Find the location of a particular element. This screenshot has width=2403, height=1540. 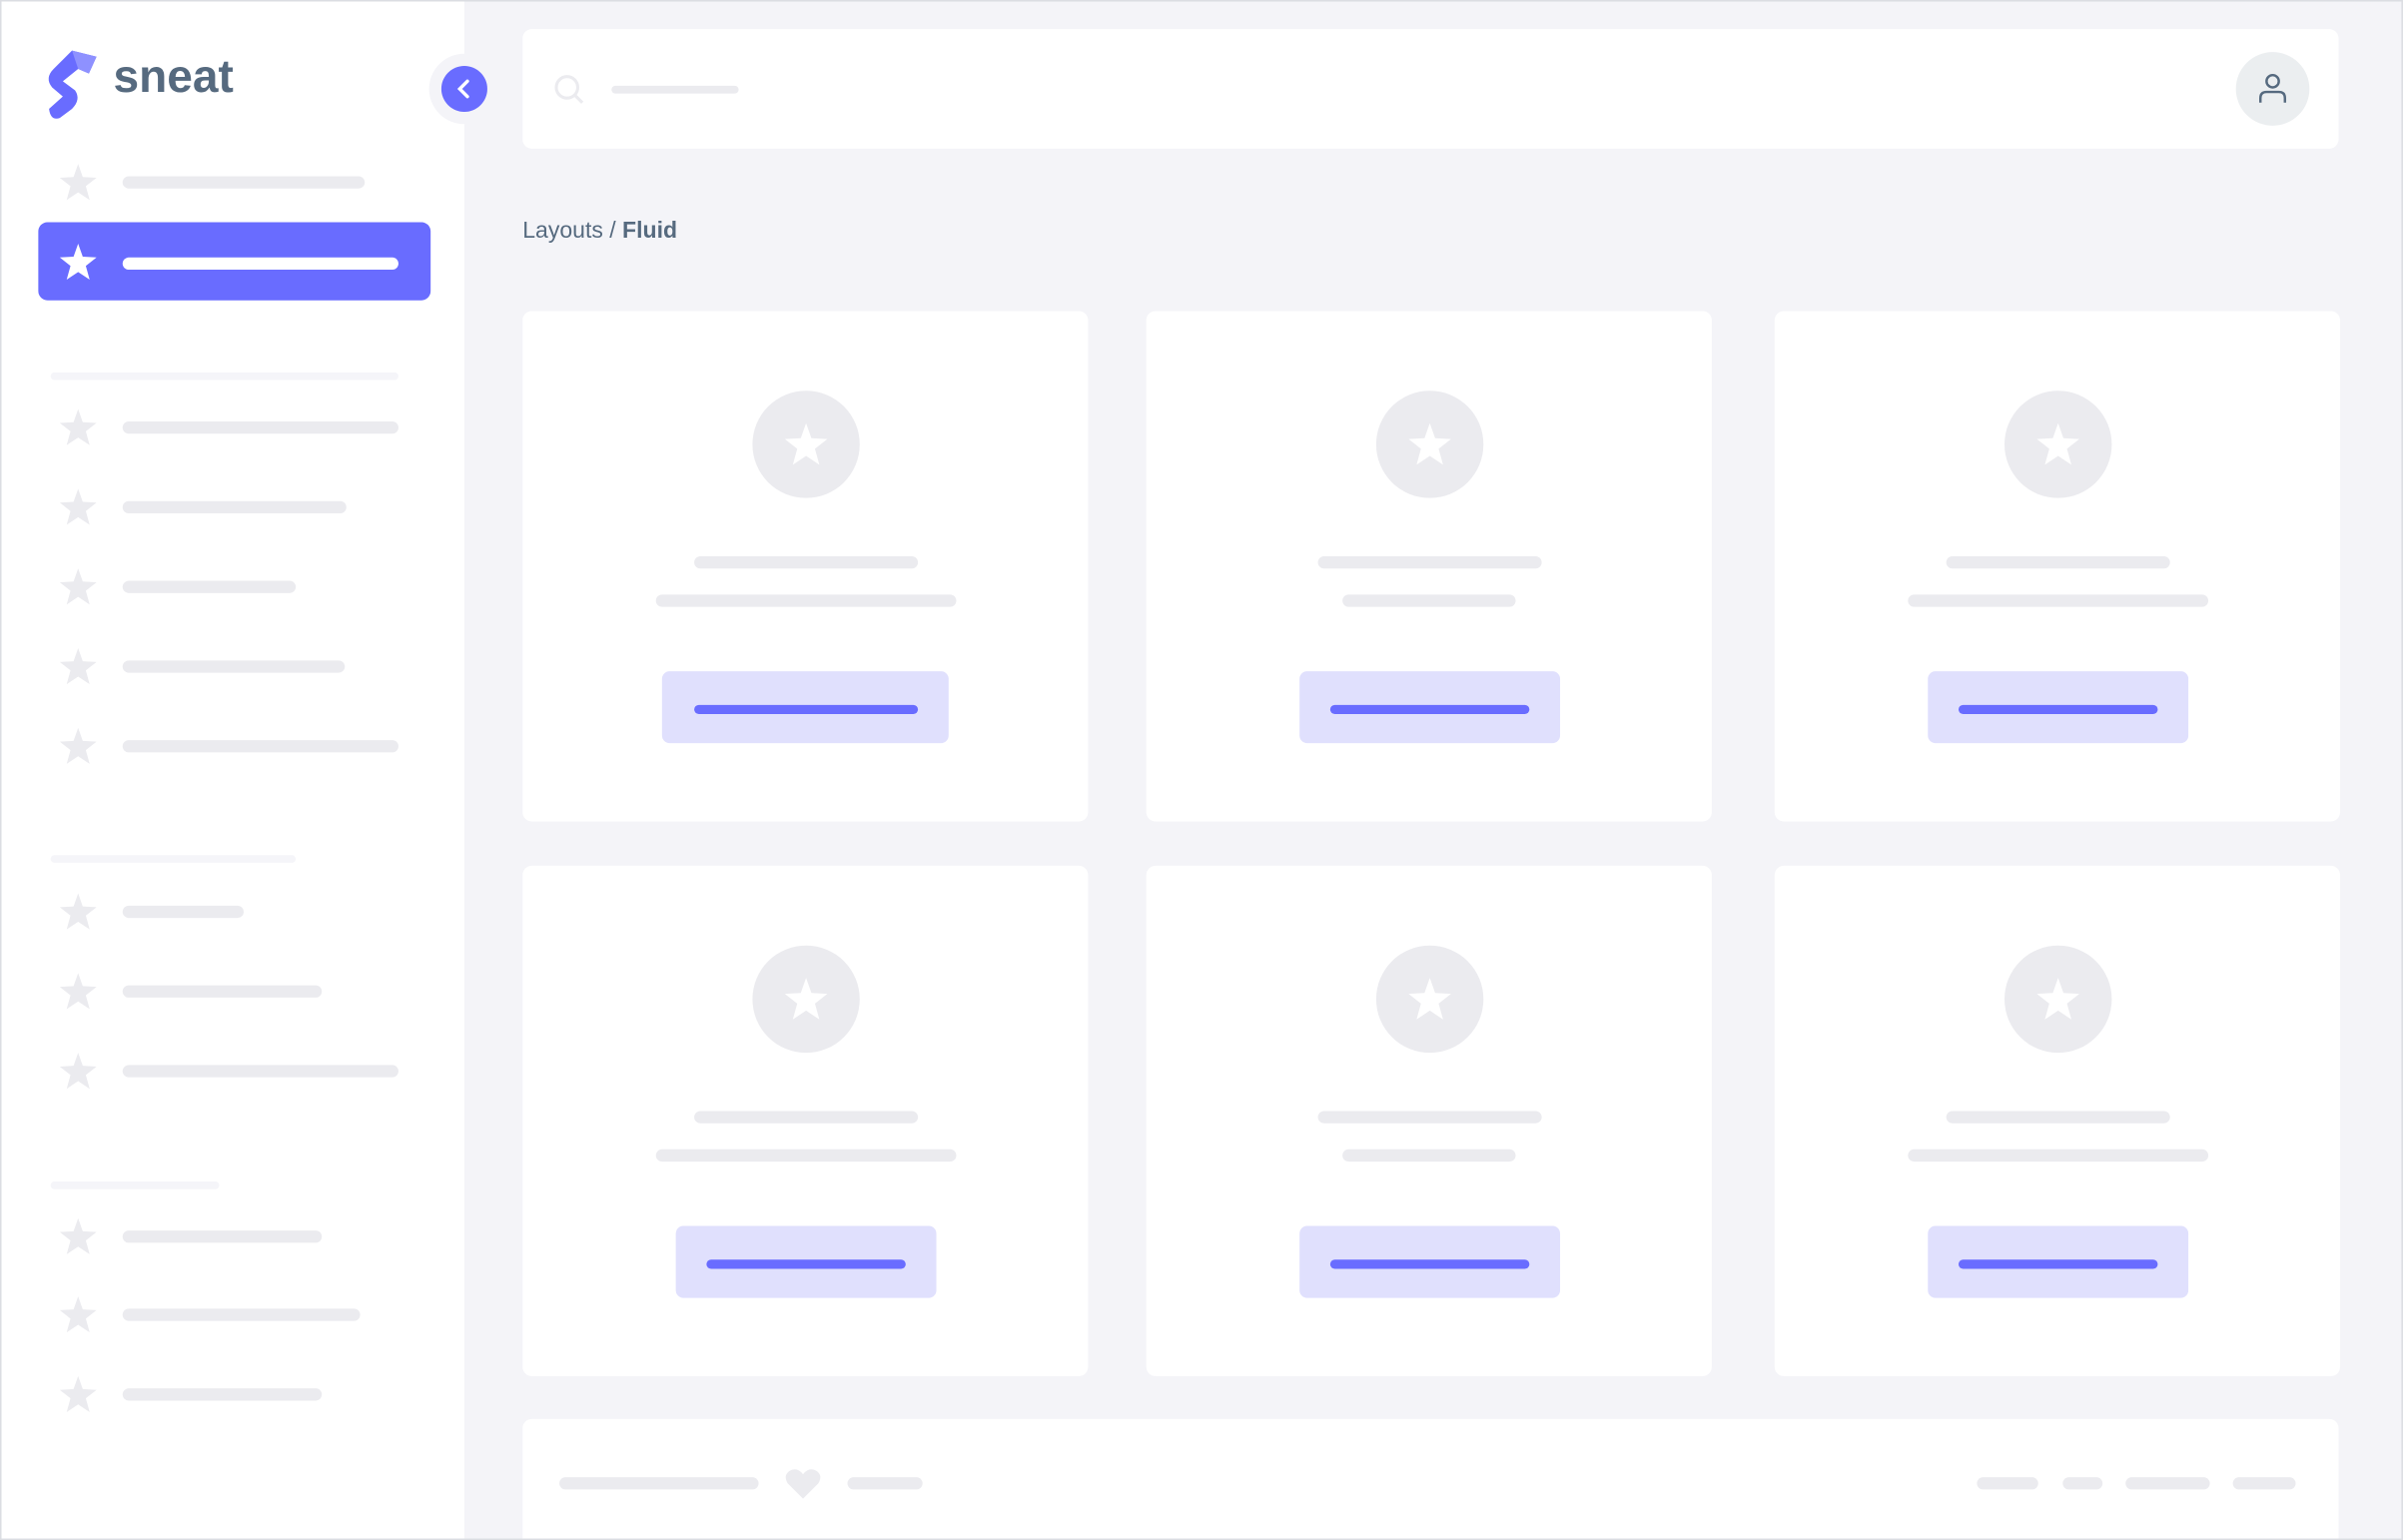

sidebar-item-active is located at coordinates (234, 261).